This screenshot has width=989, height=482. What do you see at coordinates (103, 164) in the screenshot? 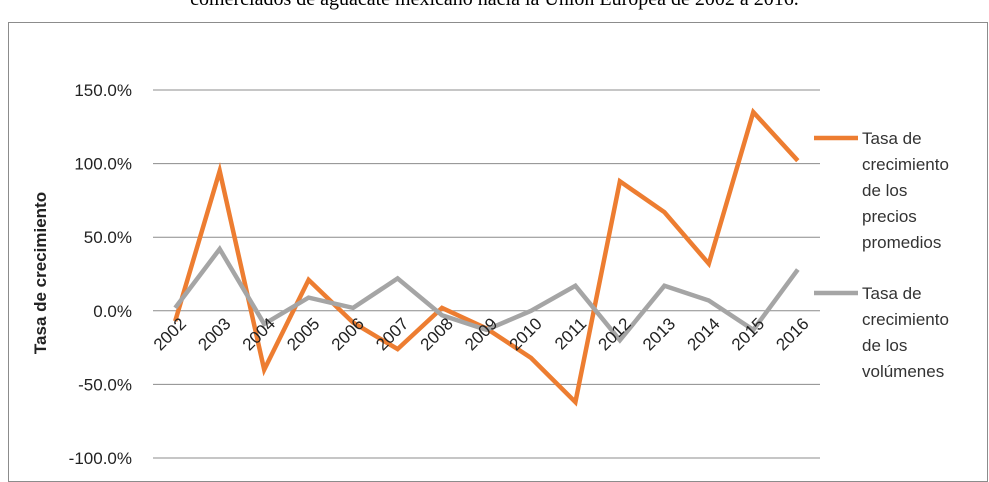
I see `y-tick-label: 100.0%` at bounding box center [103, 164].